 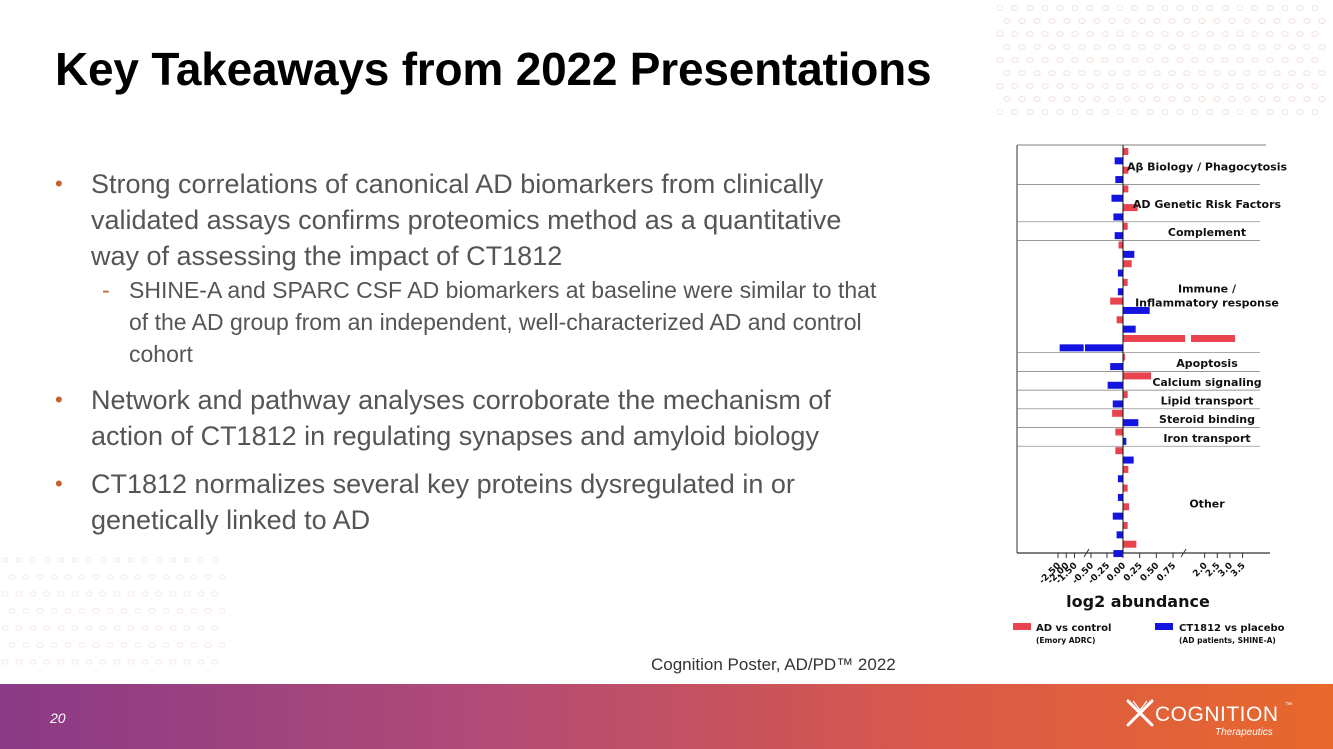 I want to click on slide-title: Key Takeaways from 2022 Presentations, so click(x=493, y=69).